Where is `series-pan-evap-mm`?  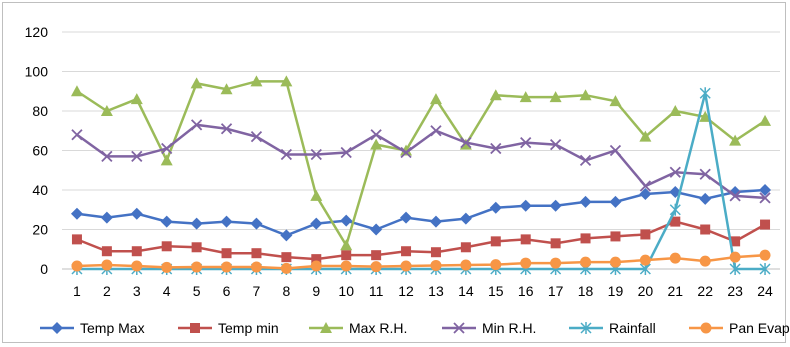 series-pan-evap-mm is located at coordinates (421, 261).